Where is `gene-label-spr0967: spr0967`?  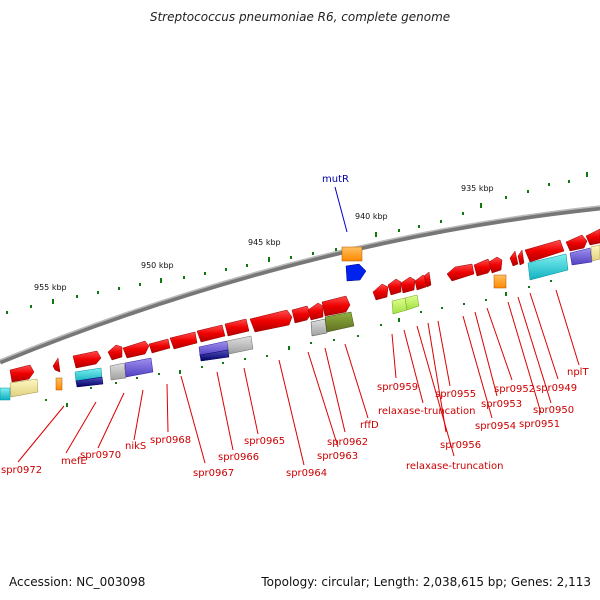
gene-label-spr0967: spr0967 is located at coordinates (213, 473).